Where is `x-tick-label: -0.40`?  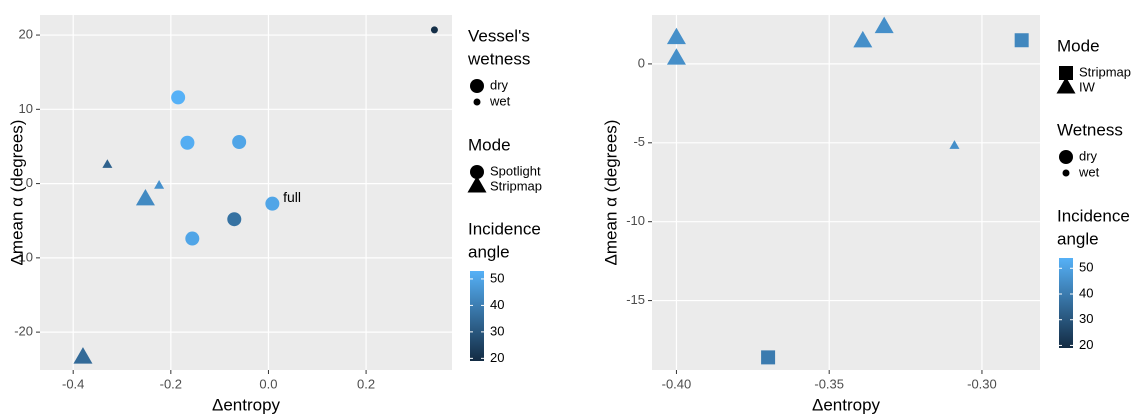
x-tick-label: -0.40 is located at coordinates (677, 383).